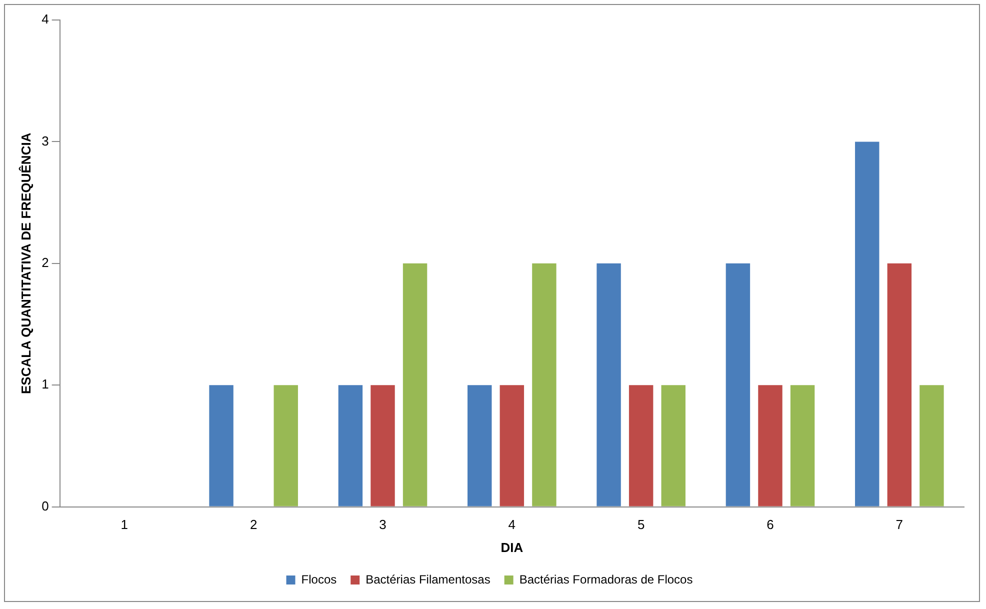  Describe the element at coordinates (428, 579) in the screenshot. I see `legend-label: Bactérias Filamentosas` at that location.